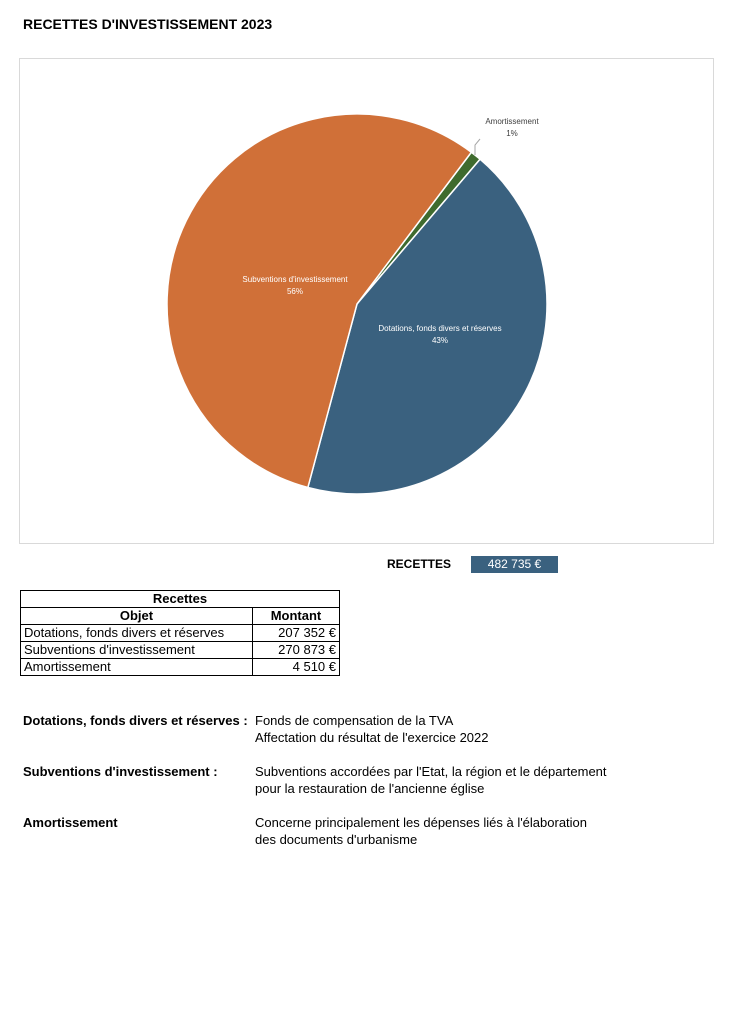 Image resolution: width=739 pixels, height=1024 pixels. Describe the element at coordinates (315, 780) in the screenshot. I see `note-item: Subventions d'investissement` at that location.